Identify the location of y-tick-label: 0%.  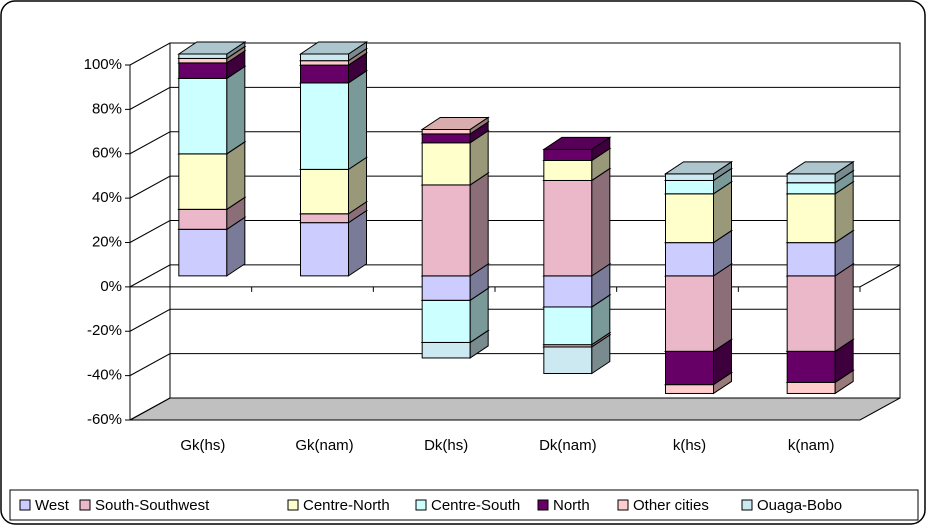
(111, 286).